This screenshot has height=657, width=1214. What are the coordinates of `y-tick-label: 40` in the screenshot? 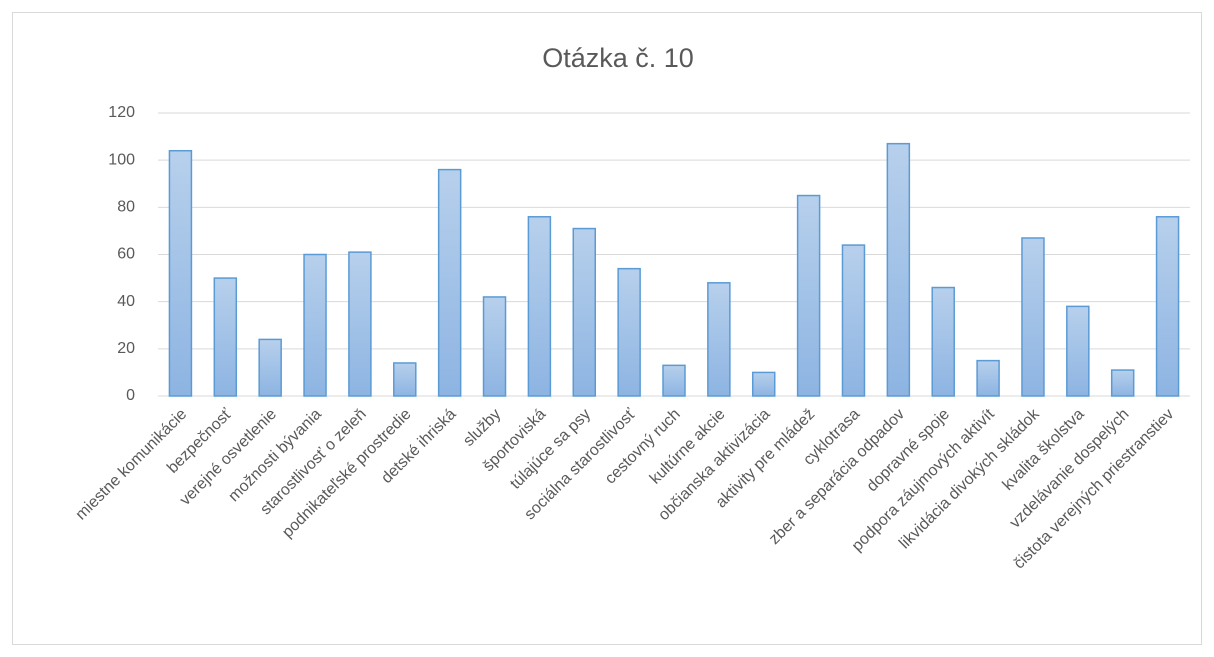 It's located at (126, 301).